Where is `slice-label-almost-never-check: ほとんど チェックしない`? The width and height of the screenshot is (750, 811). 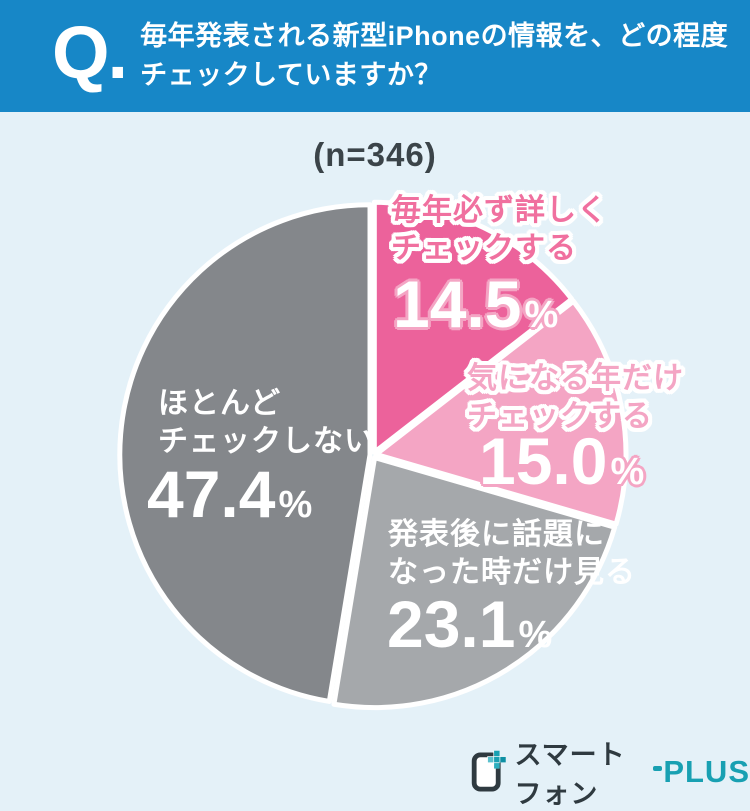 slice-label-almost-never-check: ほとんど チェックしない is located at coordinates (266, 422).